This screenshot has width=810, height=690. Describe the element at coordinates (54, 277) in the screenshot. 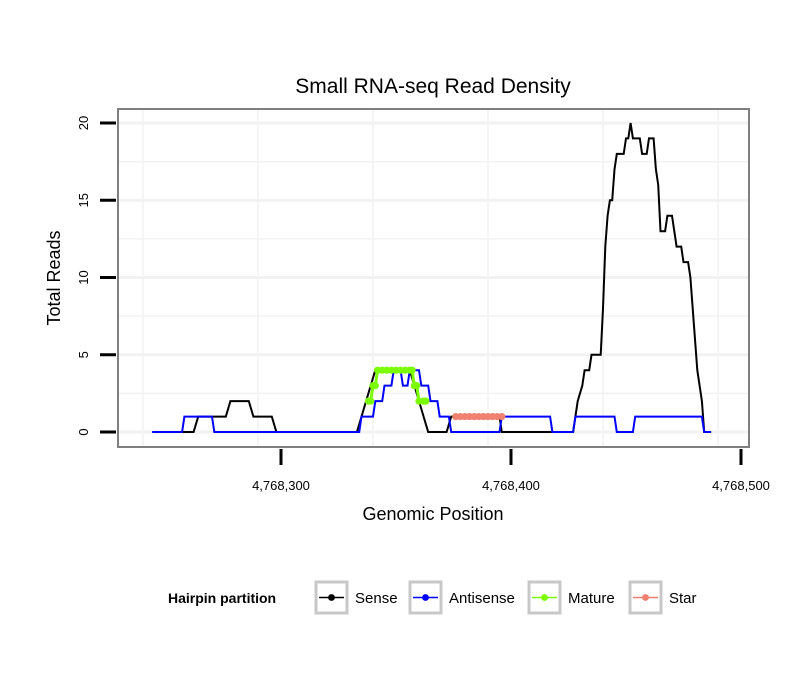

I see `y-axis-label: Total Reads` at that location.